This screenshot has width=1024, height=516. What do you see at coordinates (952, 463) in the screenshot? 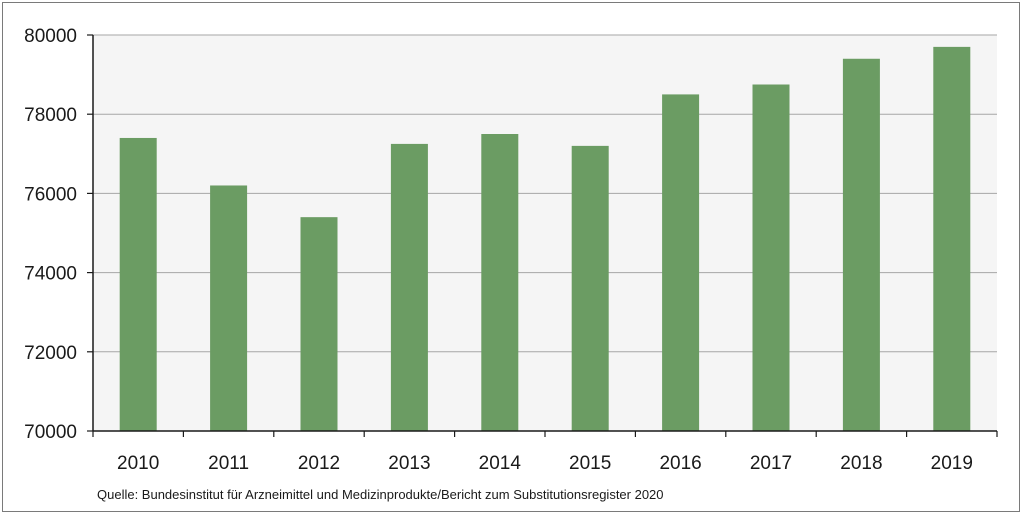
I see `x-tick-label: 2019` at bounding box center [952, 463].